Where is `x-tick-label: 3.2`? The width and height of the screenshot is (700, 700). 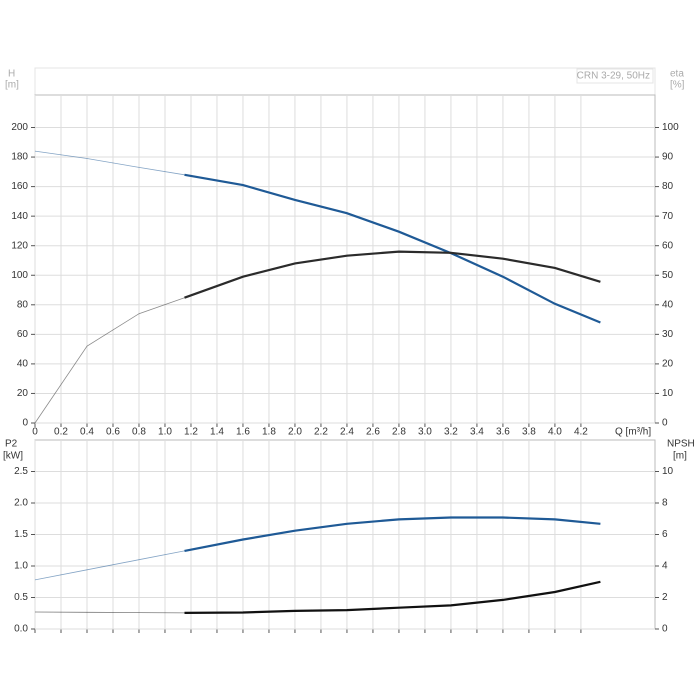
x-tick-label: 3.2 is located at coordinates (451, 432).